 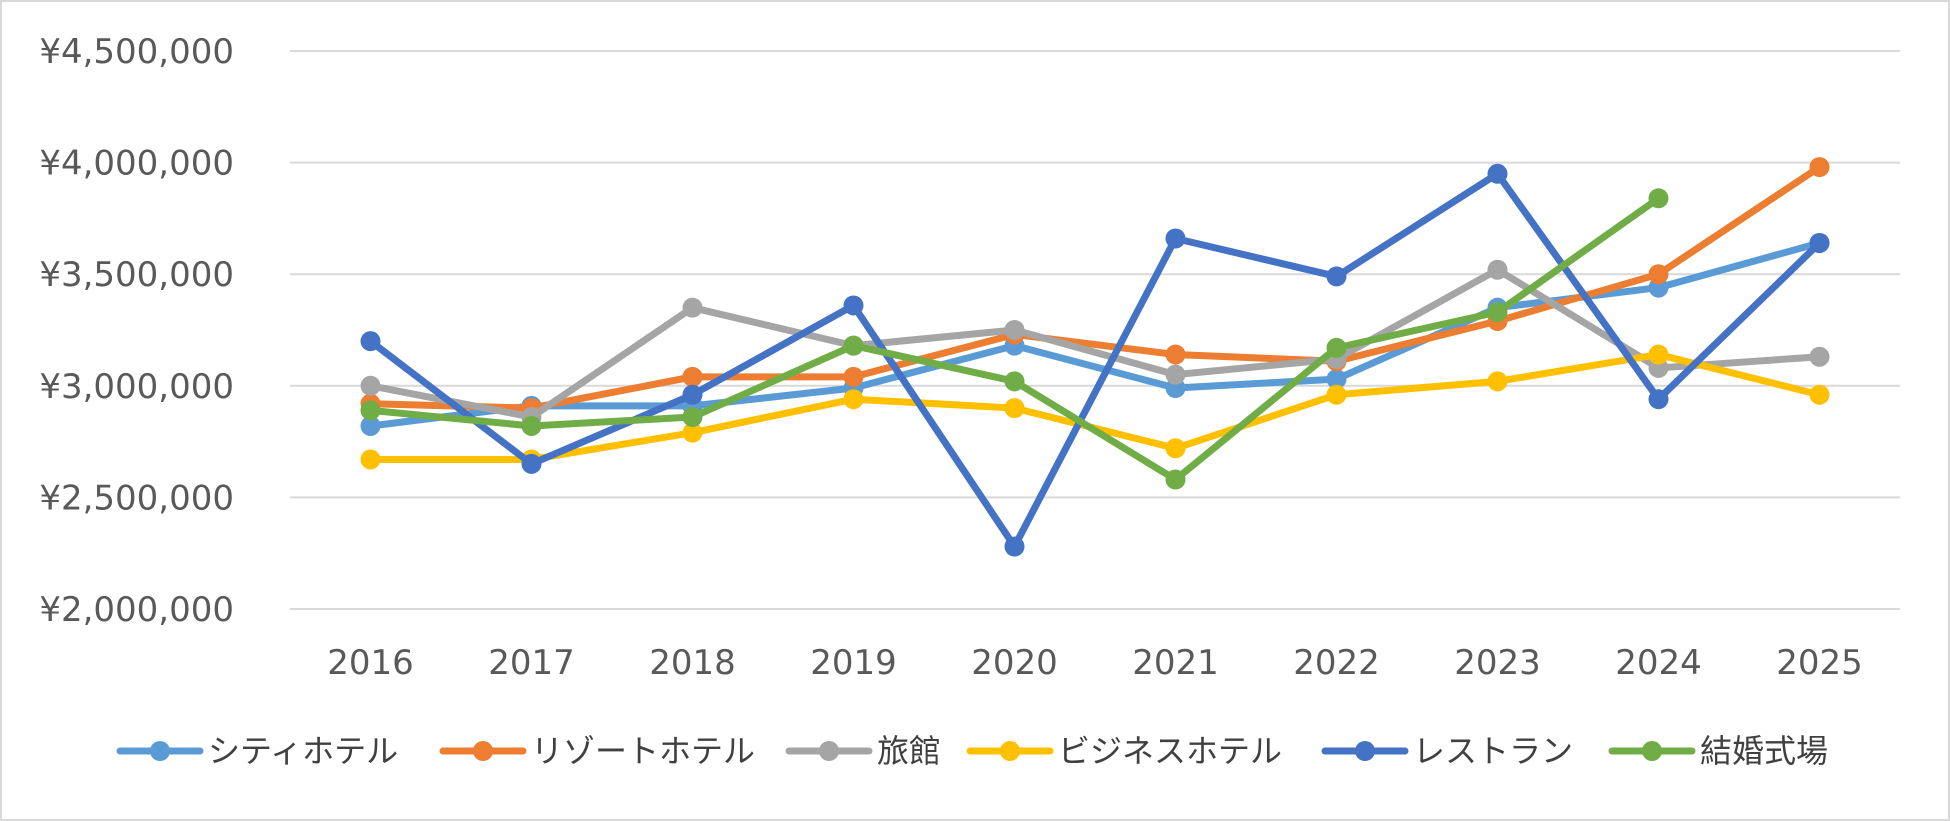 I want to click on y-tick-label: ¥4,000,000, so click(x=136, y=164).